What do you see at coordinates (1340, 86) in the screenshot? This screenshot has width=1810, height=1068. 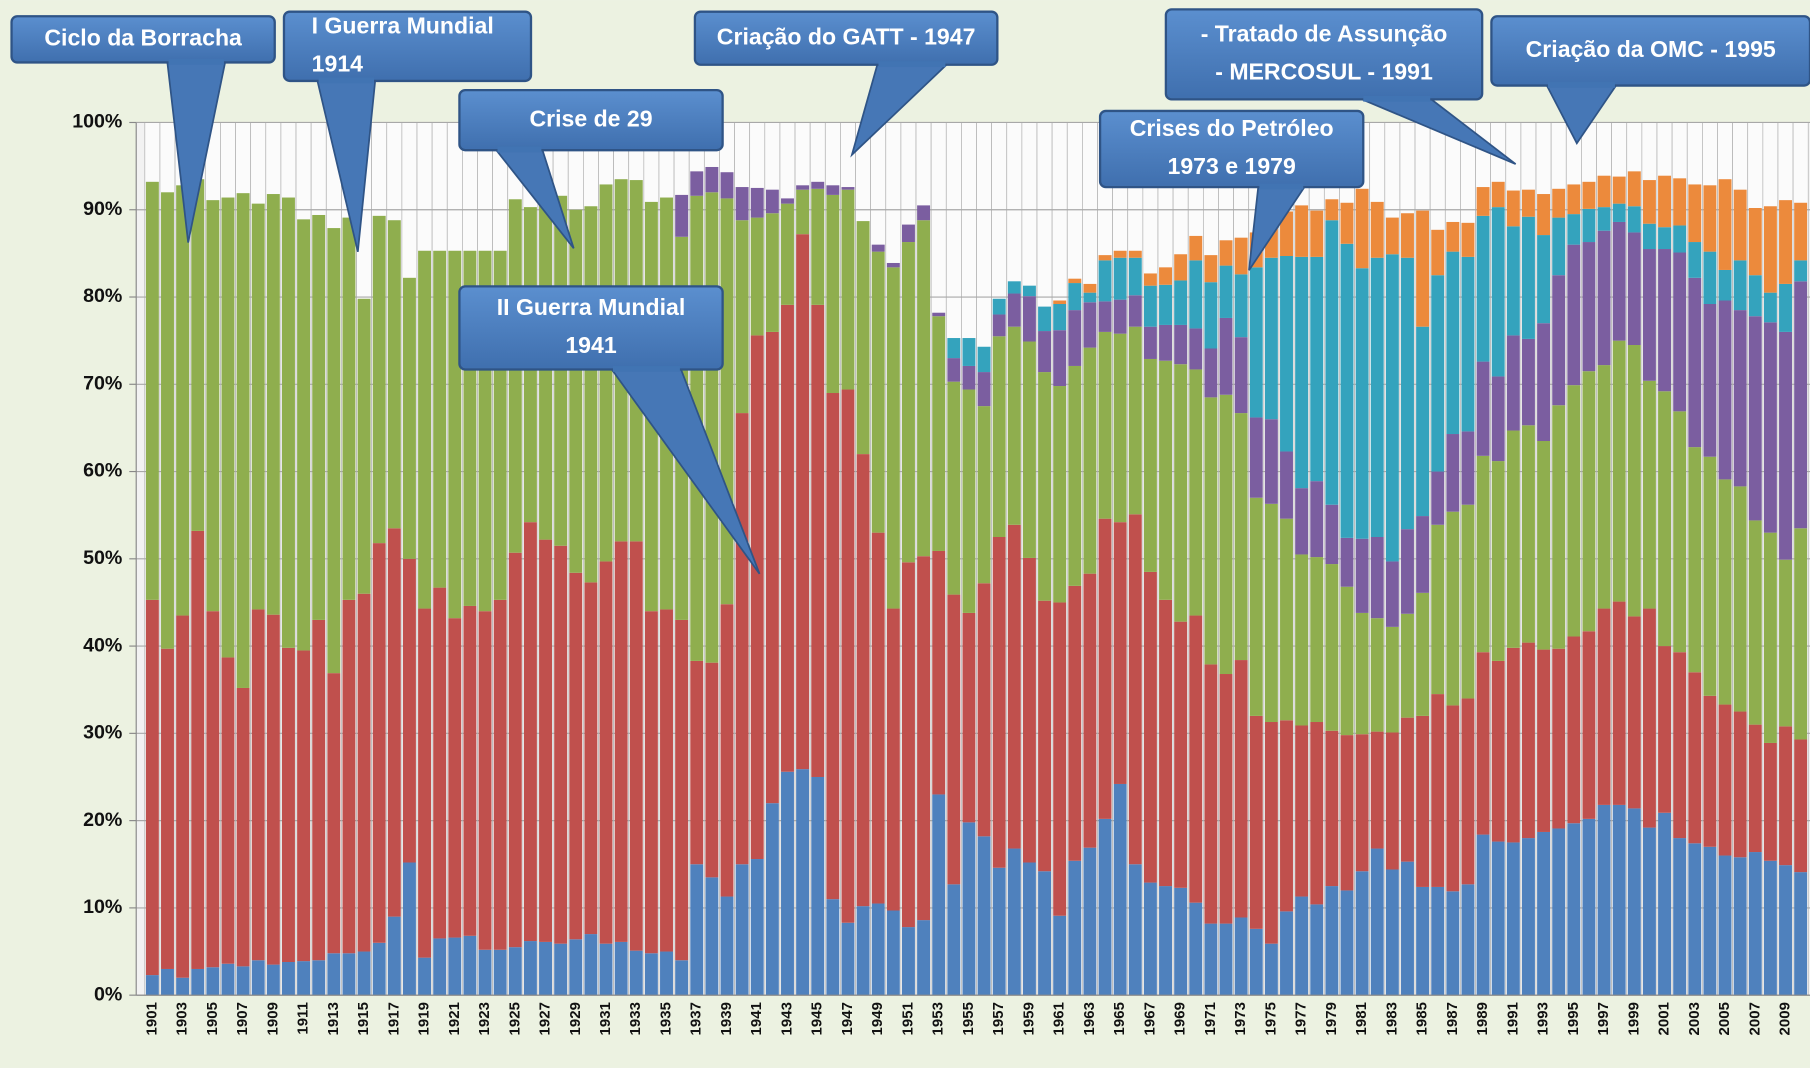 I see `callout: - Tratado de Assunção - MERCOSUL - 1991` at bounding box center [1340, 86].